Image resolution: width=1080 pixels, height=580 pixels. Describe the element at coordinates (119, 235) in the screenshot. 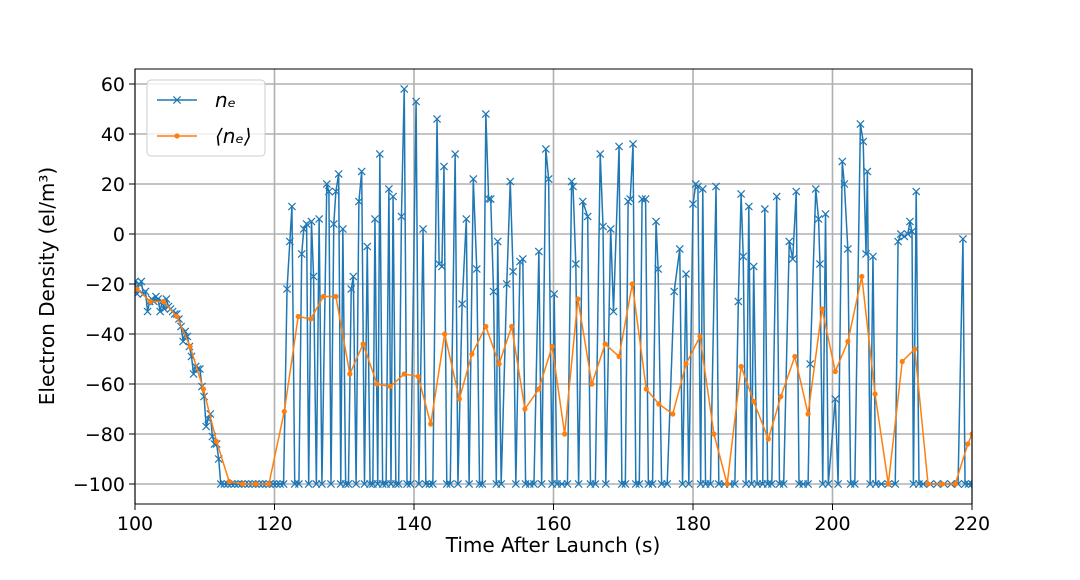

I see `y-tick-label: 0` at that location.